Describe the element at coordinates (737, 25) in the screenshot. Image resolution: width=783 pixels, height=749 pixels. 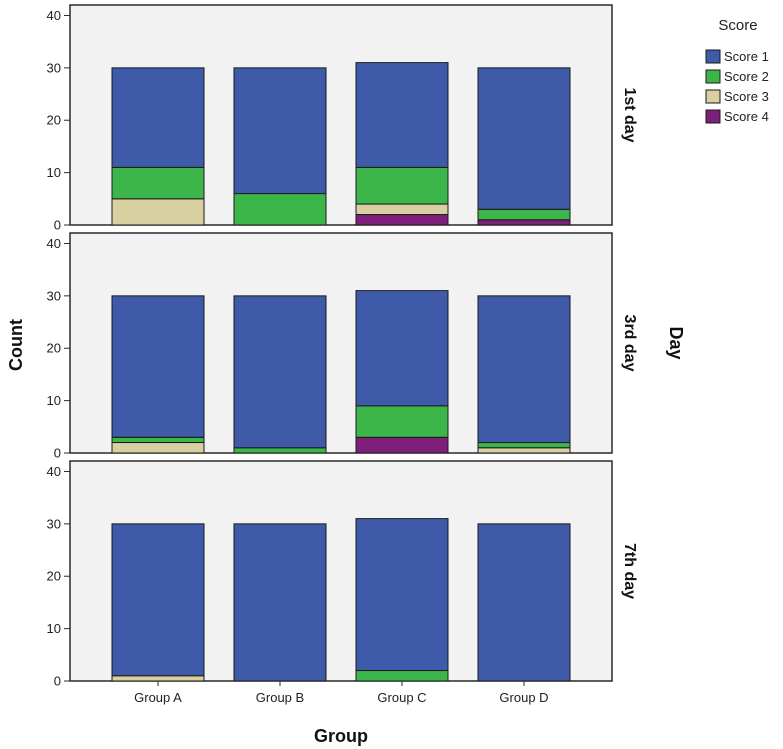
I see `legend-title: Score` at that location.